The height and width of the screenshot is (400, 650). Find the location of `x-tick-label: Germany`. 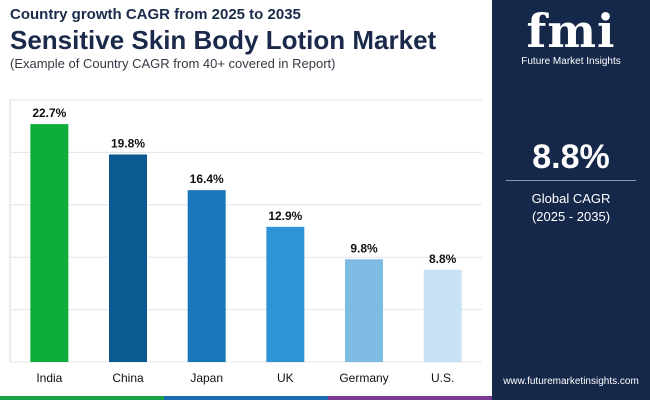

x-tick-label: Germany is located at coordinates (363, 378).